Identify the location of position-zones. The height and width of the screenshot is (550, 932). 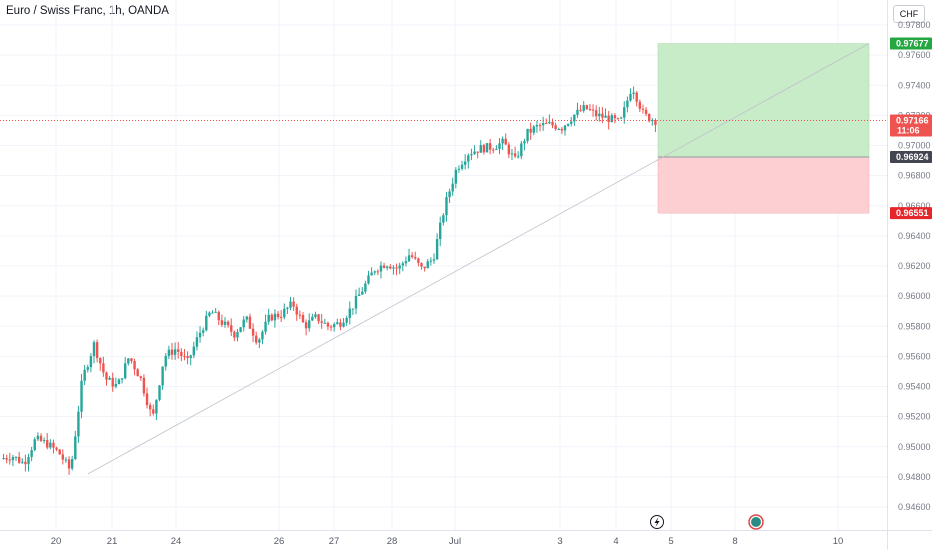
(763, 128).